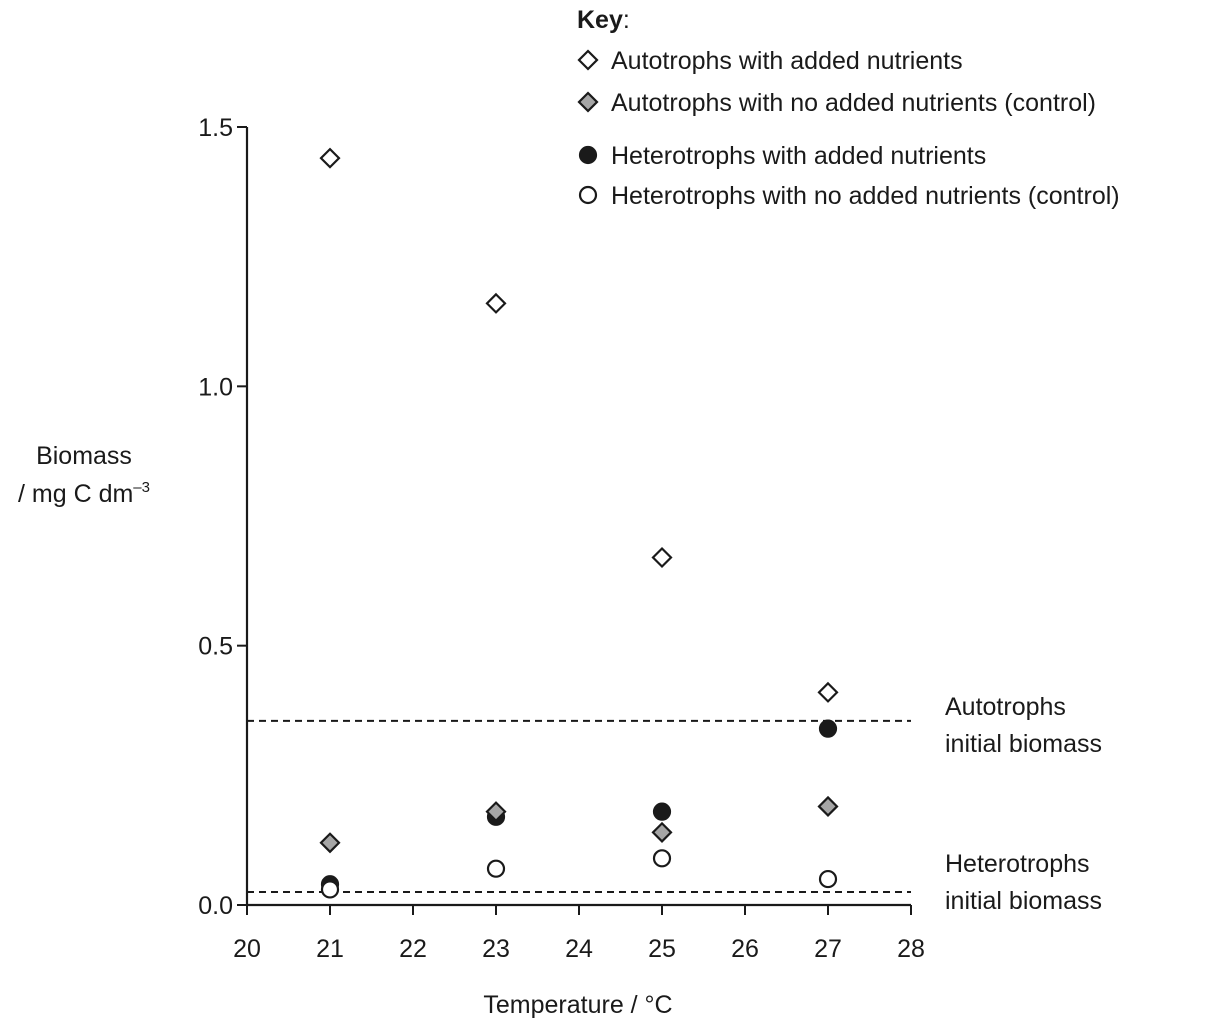 This screenshot has height=1023, width=1222. Describe the element at coordinates (1005, 707) in the screenshot. I see `reference-label-1-line1: Autotrophs` at that location.